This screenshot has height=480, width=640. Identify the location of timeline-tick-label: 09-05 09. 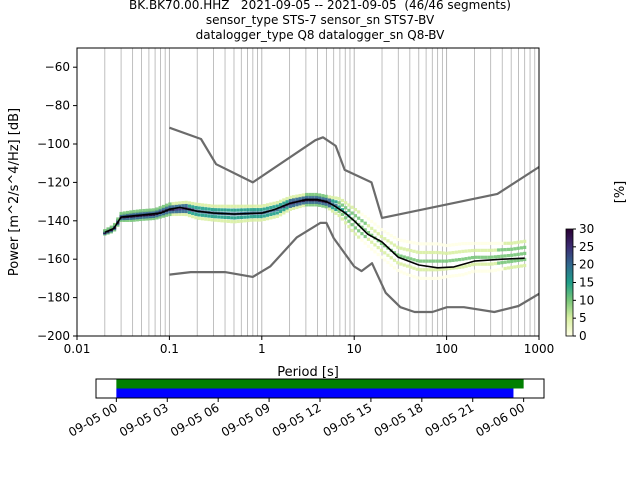
(246, 419).